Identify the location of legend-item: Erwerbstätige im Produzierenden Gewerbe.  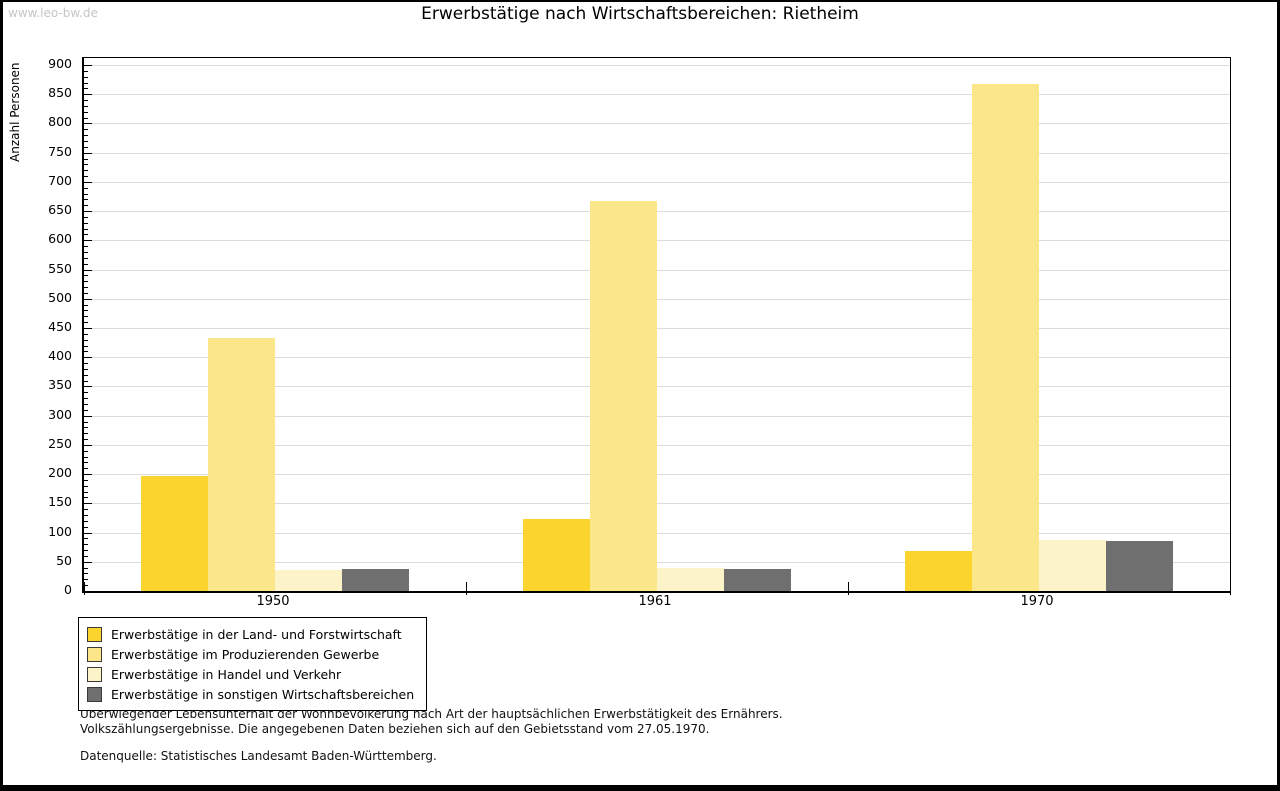
(250, 654).